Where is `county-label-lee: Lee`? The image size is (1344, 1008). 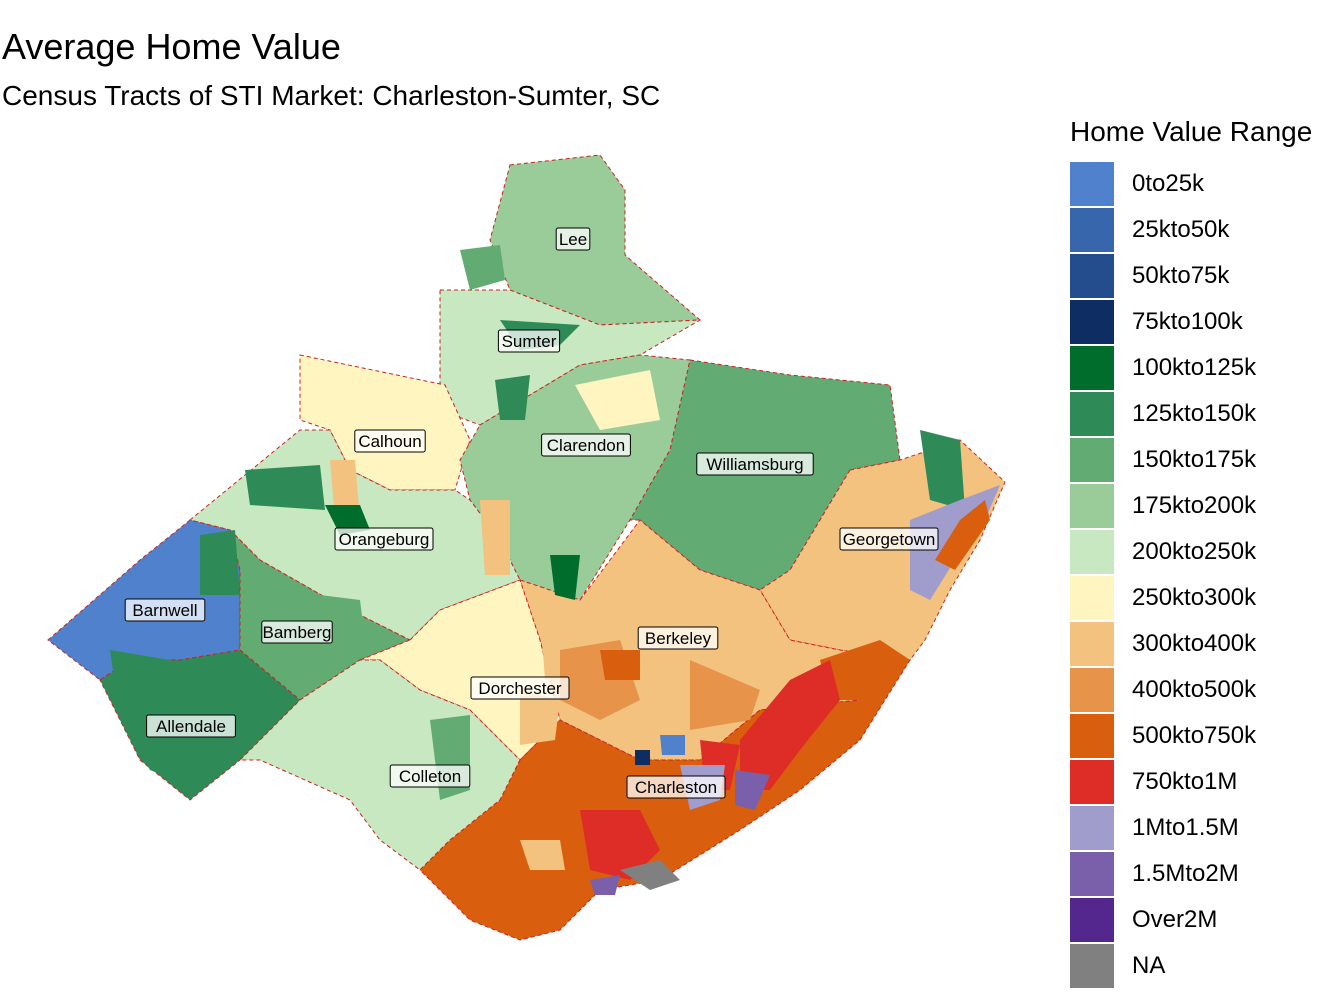 county-label-lee: Lee is located at coordinates (573, 239).